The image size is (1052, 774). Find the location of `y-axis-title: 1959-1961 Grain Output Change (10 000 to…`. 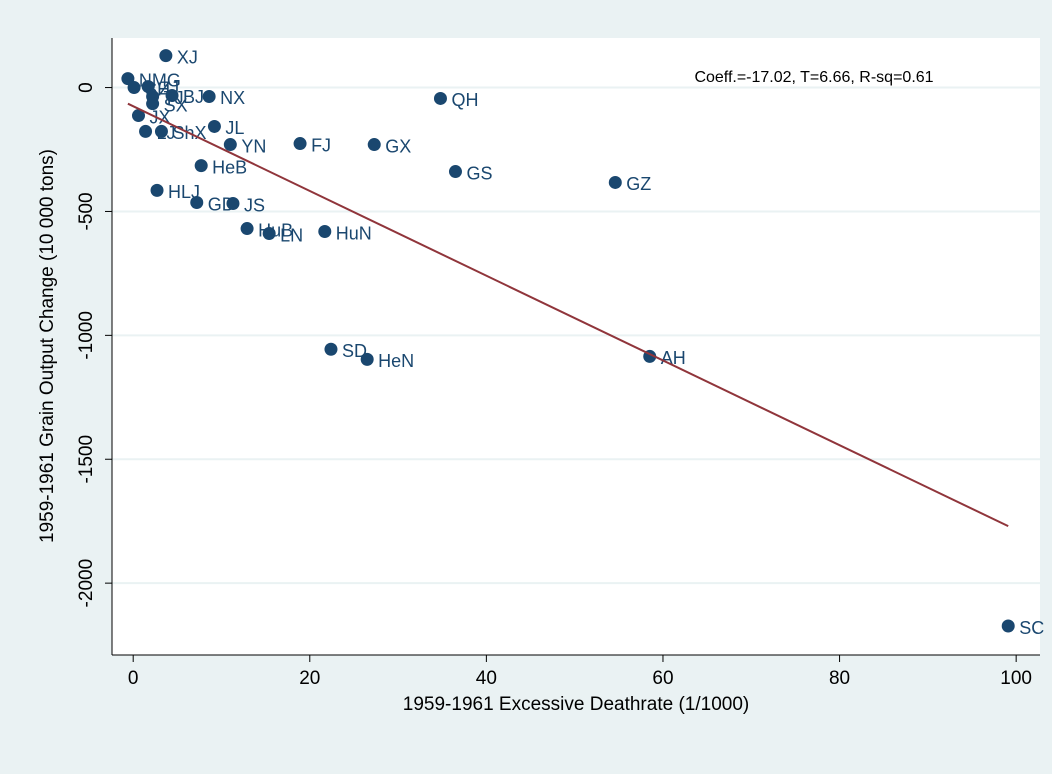

y-axis-title: 1959-1961 Grain Output Change (10 000 to… is located at coordinates (47, 346).